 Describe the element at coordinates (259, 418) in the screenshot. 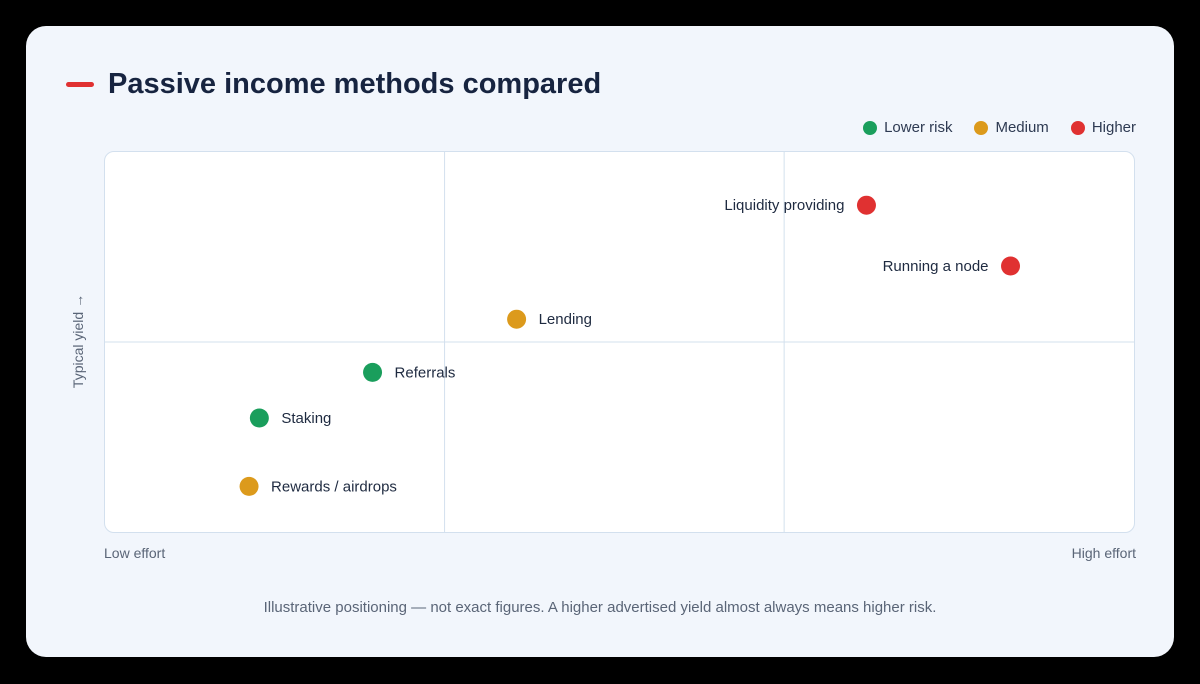

I see `point-staking` at that location.